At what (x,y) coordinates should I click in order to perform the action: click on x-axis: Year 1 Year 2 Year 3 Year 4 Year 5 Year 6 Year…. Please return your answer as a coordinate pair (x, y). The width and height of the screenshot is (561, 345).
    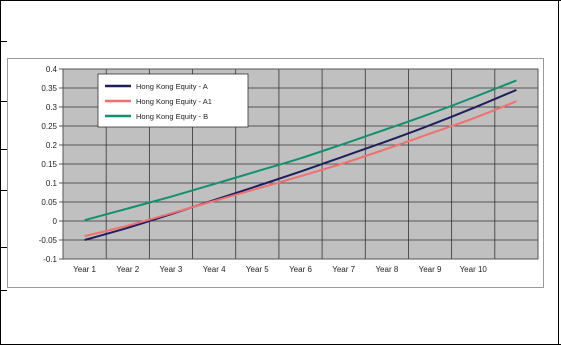
    Looking at the image, I should click on (280, 269).